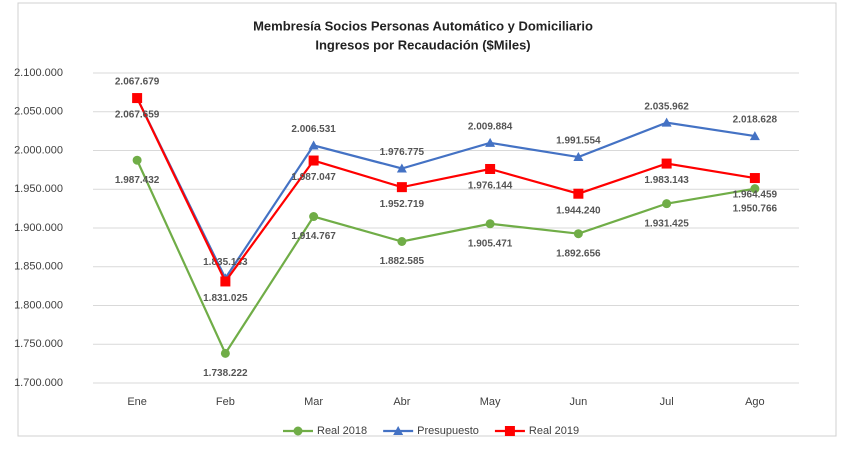  Describe the element at coordinates (38, 267) in the screenshot. I see `y-tick-label: 1.850.000` at that location.